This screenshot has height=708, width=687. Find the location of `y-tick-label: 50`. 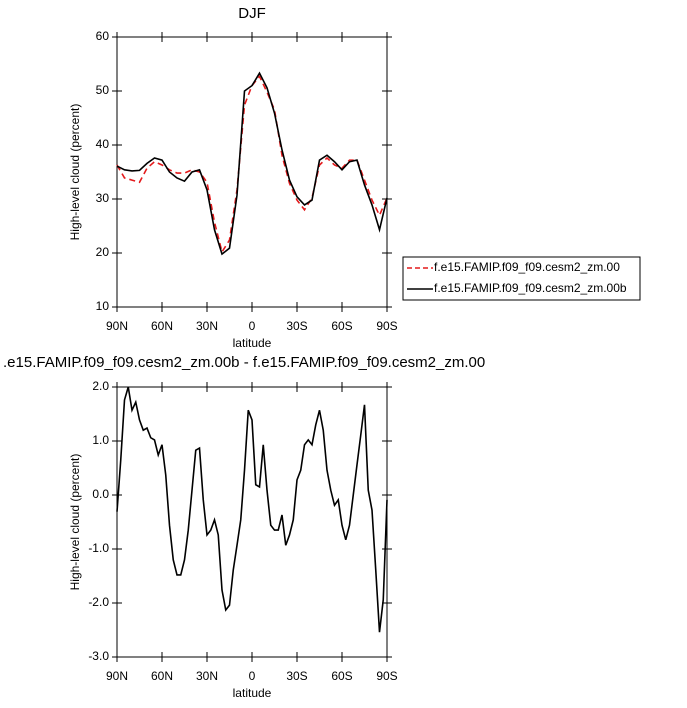

y-tick-label: 50 is located at coordinates (103, 90).